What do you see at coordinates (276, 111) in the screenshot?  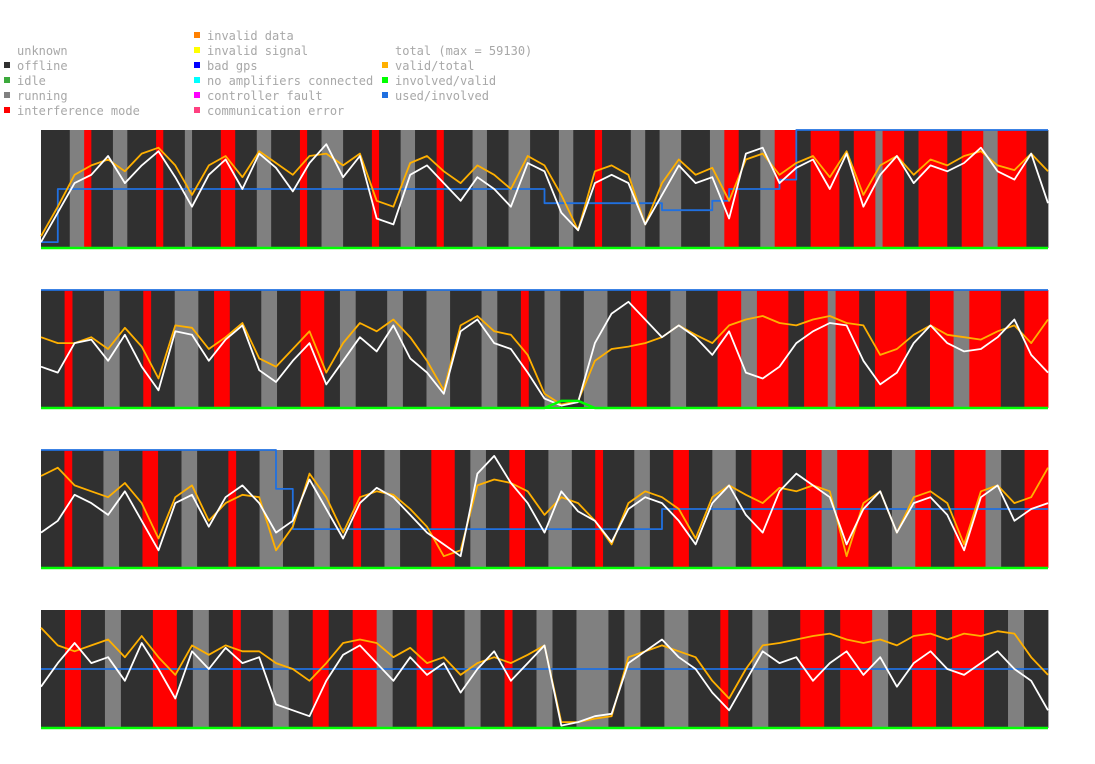 I see `legend-label: communication error` at bounding box center [276, 111].